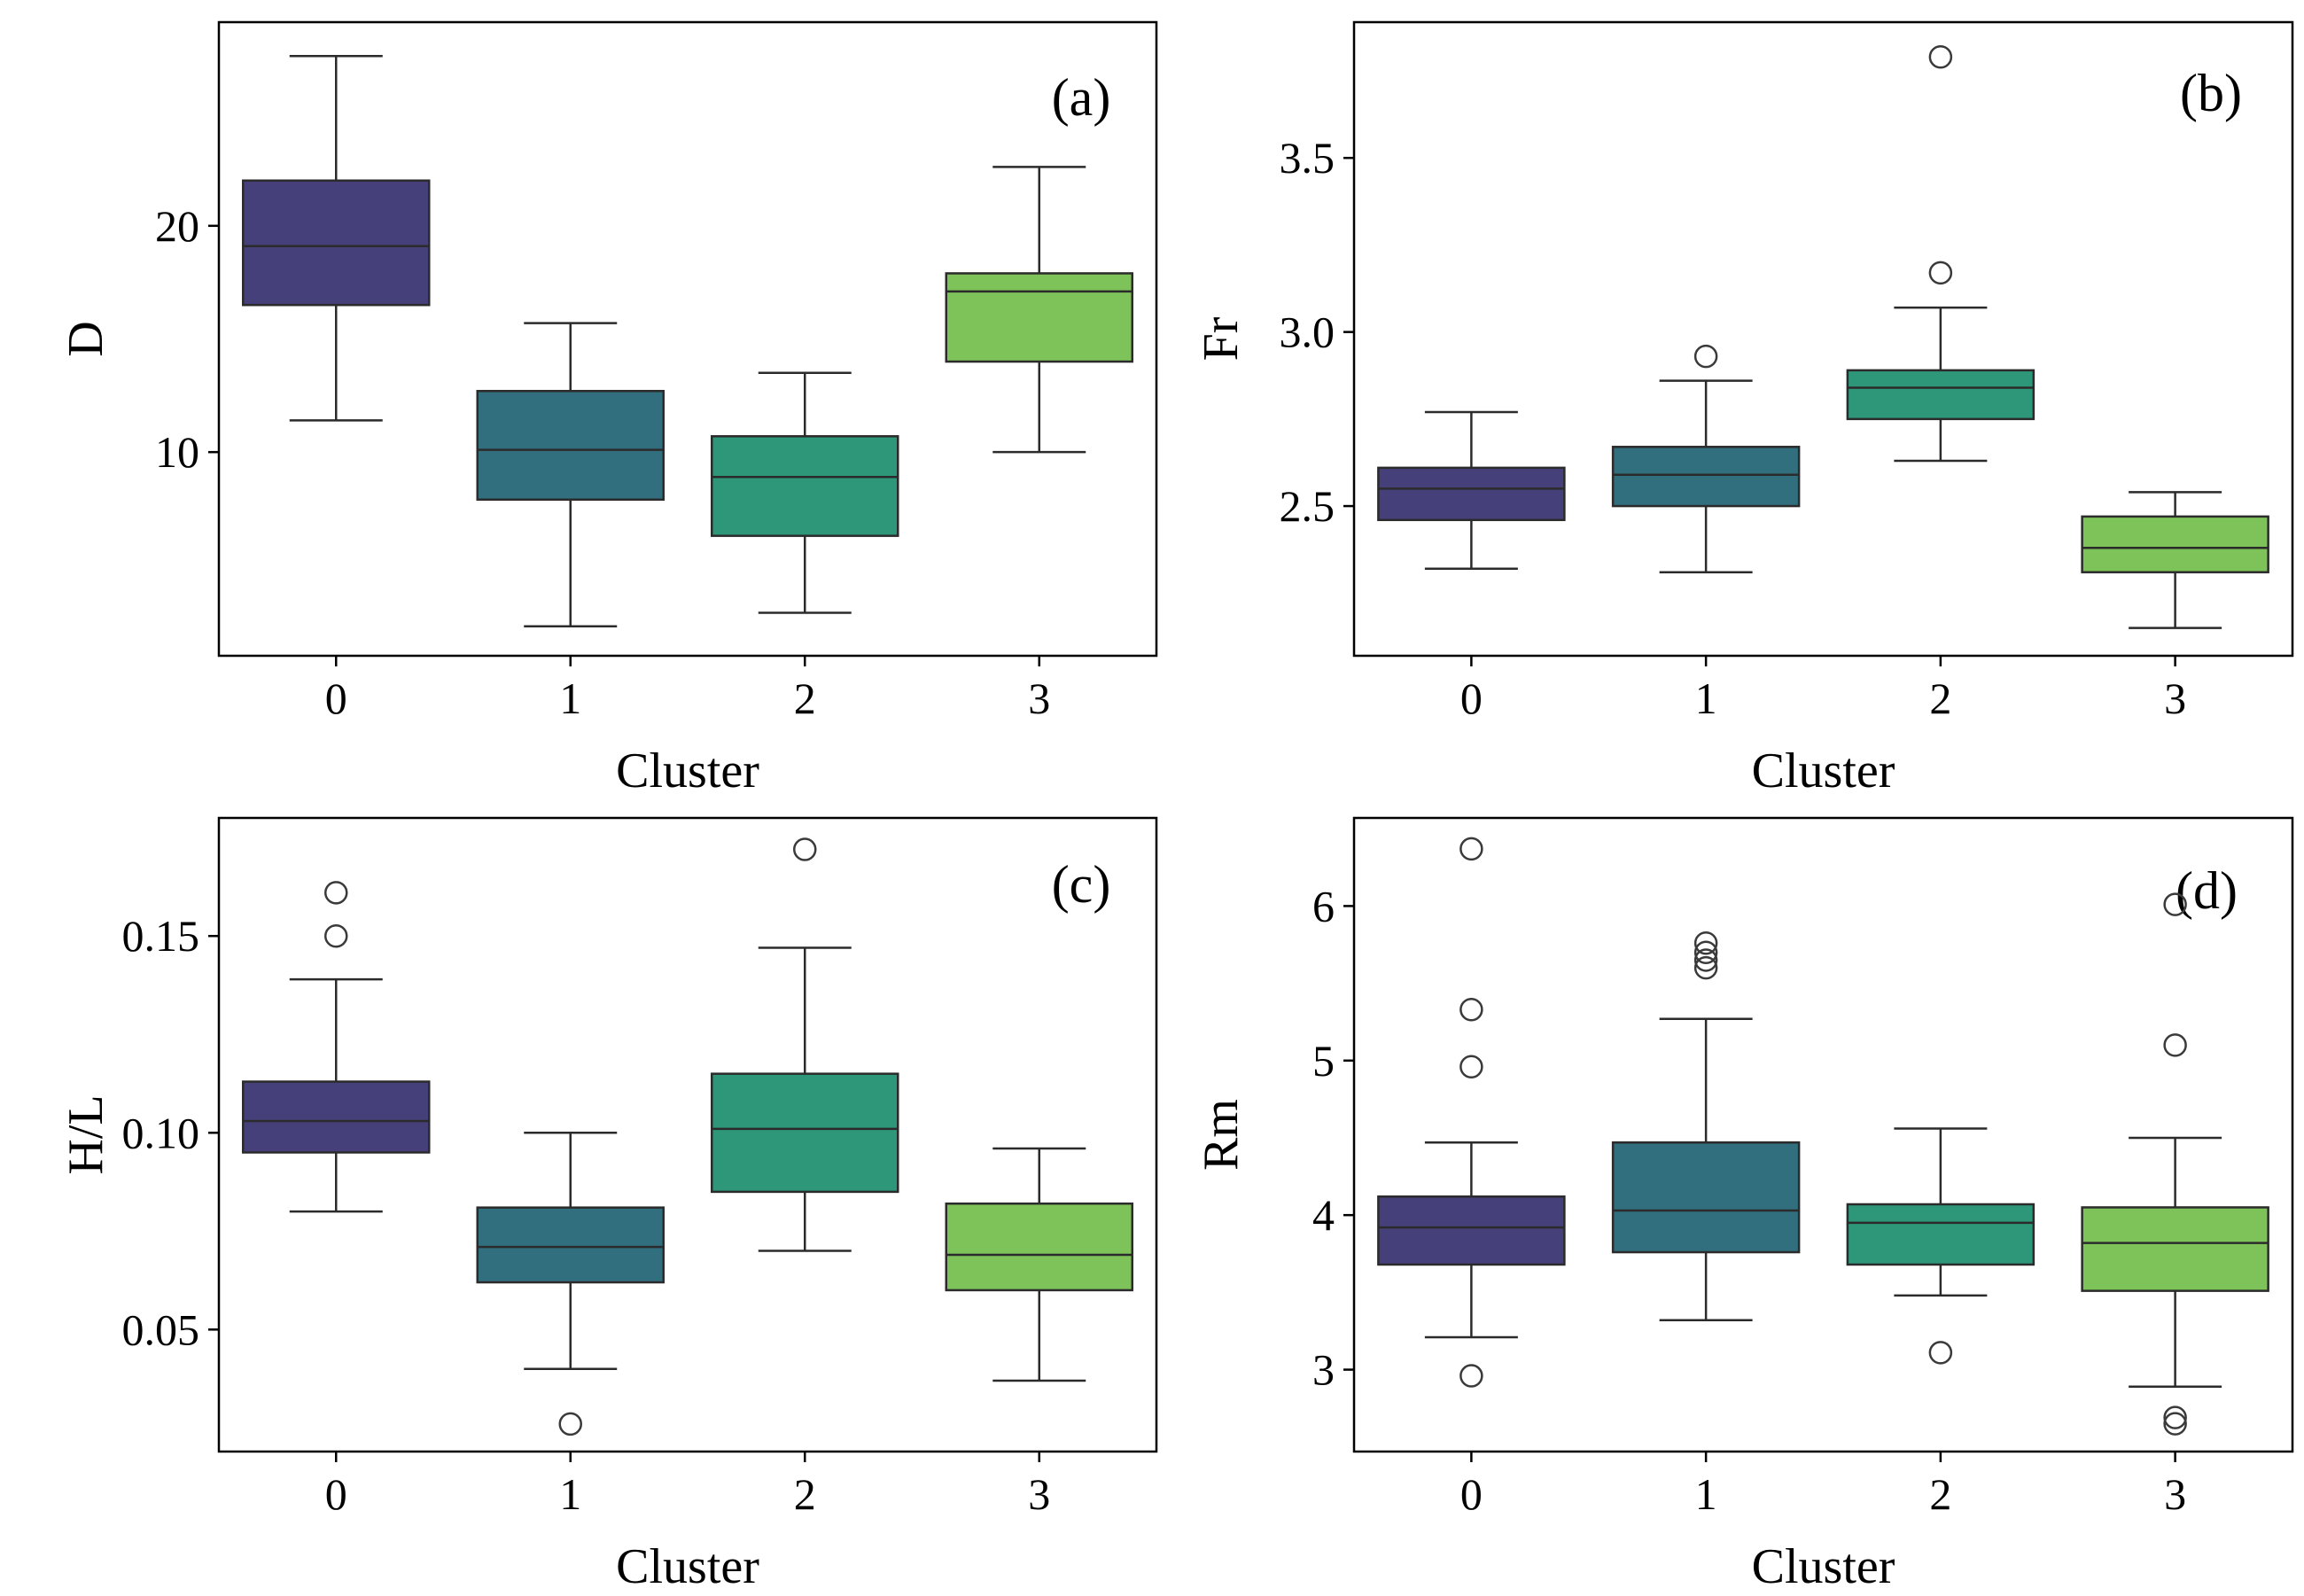 The image size is (2304, 1596). What do you see at coordinates (1324, 1370) in the screenshot?
I see `y-tick-label-d: 3` at bounding box center [1324, 1370].